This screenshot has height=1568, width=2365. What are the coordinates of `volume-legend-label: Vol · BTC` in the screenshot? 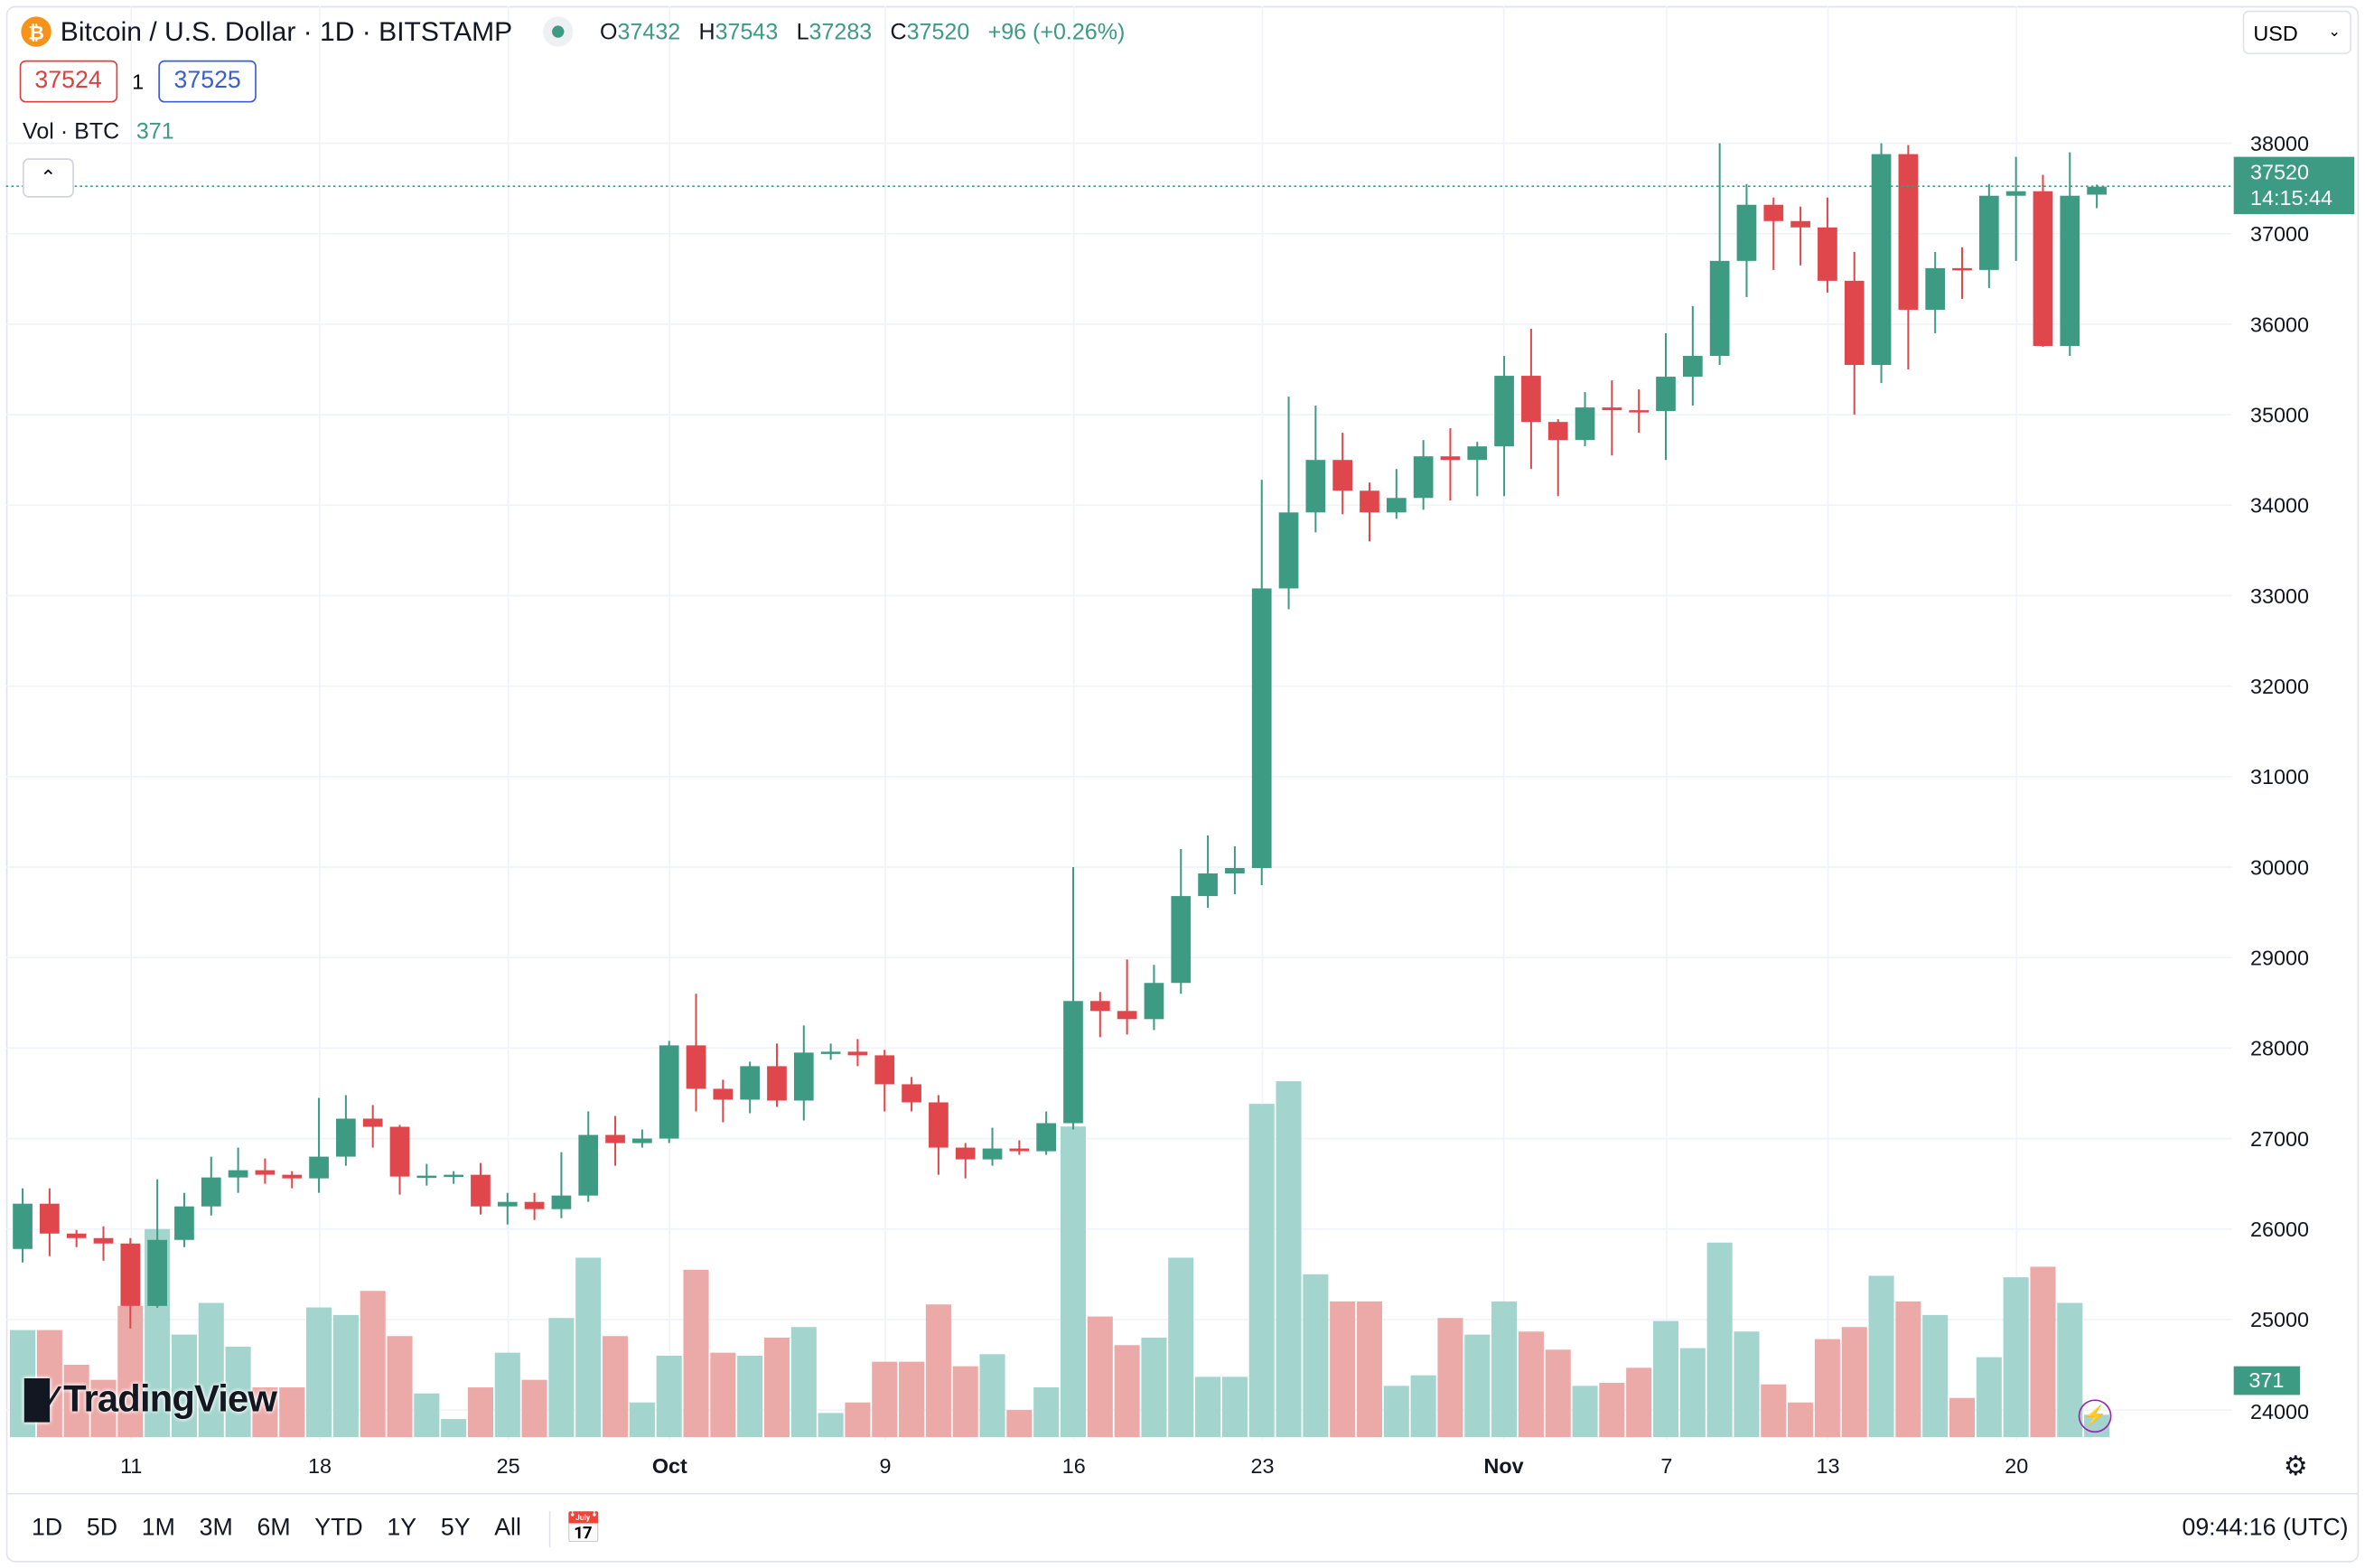 It's located at (71, 131).